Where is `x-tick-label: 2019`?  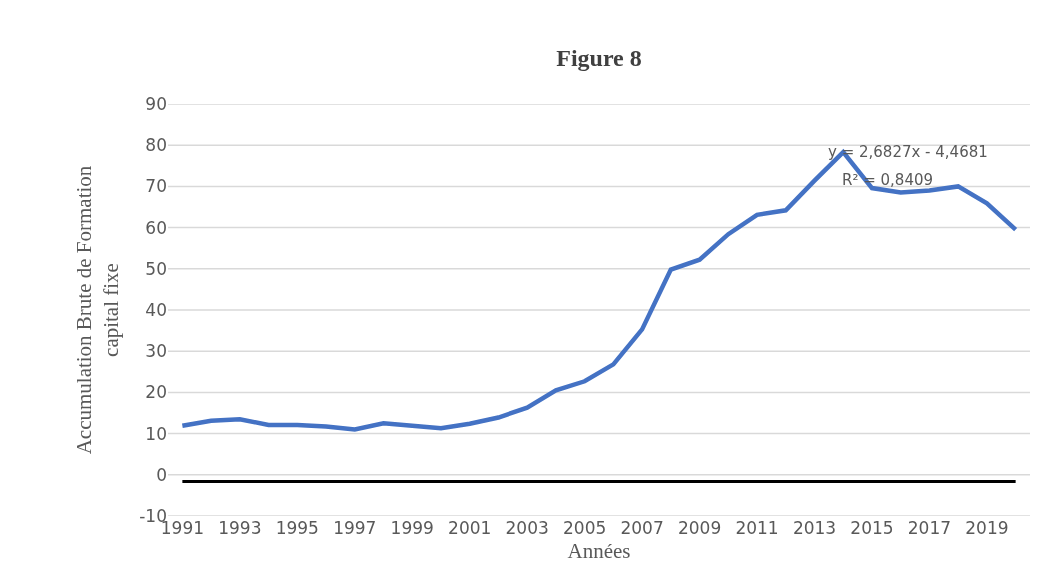
x-tick-label: 2019 is located at coordinates (987, 528).